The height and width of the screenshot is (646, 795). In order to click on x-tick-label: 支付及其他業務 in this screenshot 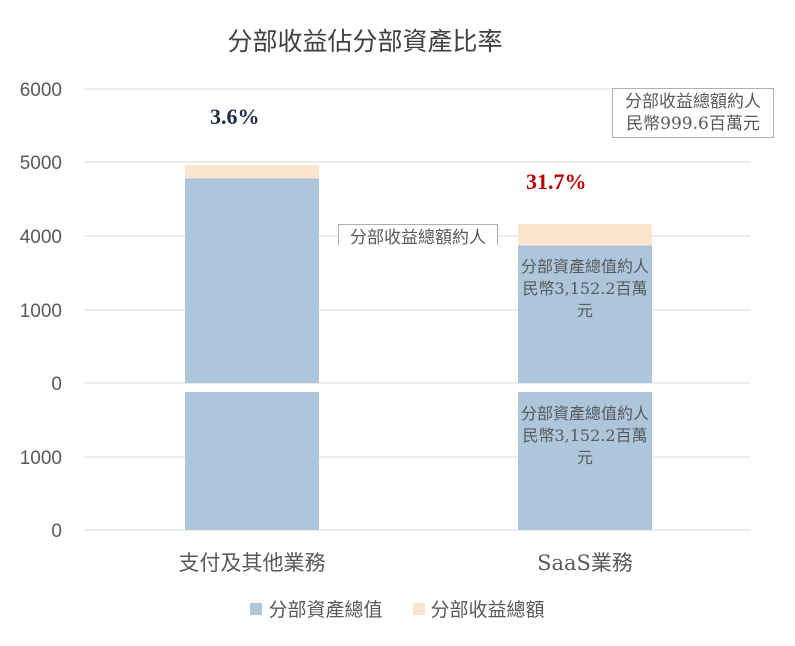, I will do `click(252, 563)`.